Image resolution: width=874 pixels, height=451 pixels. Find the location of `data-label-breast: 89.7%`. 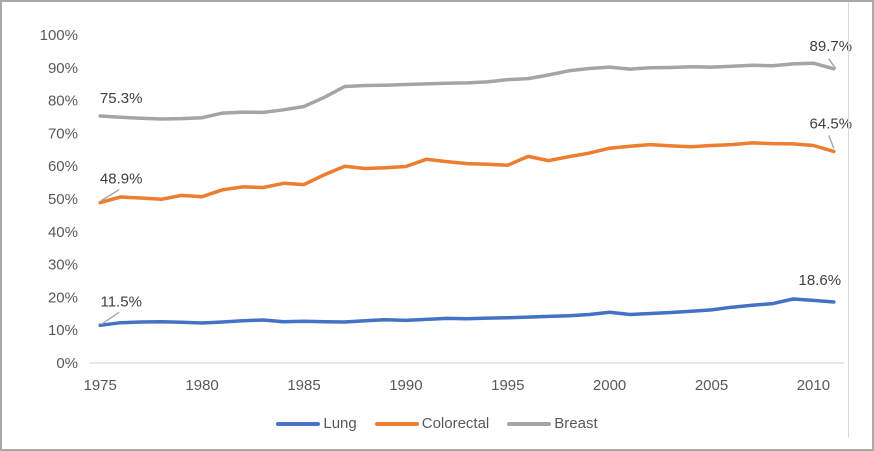

data-label-breast: 89.7% is located at coordinates (831, 46).